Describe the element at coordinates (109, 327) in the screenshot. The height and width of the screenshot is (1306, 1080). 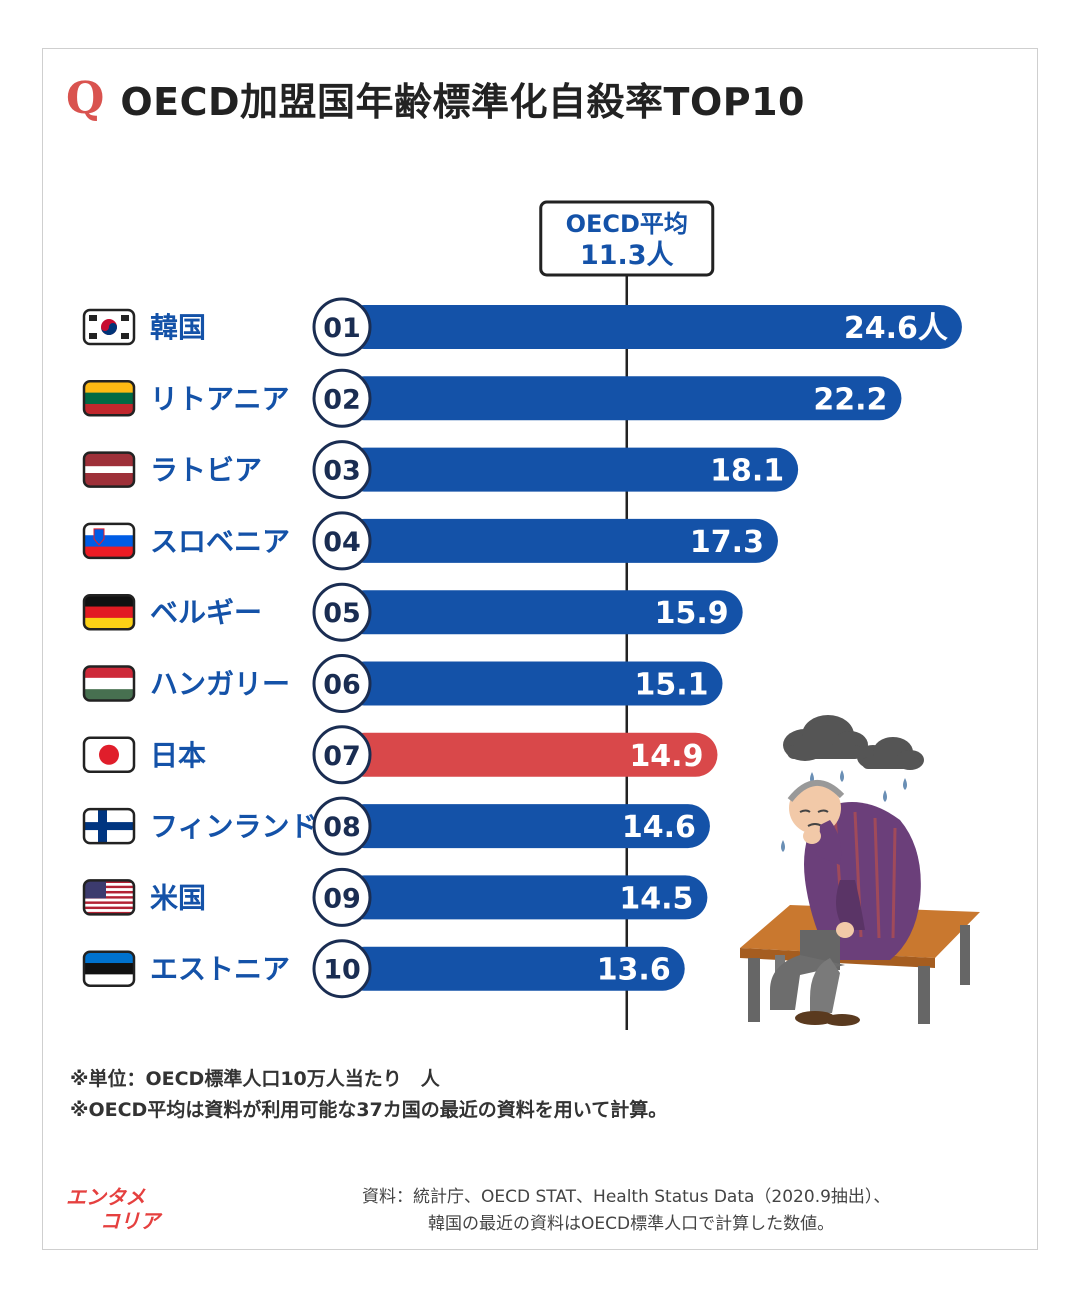
I see `south-korea-flag` at that location.